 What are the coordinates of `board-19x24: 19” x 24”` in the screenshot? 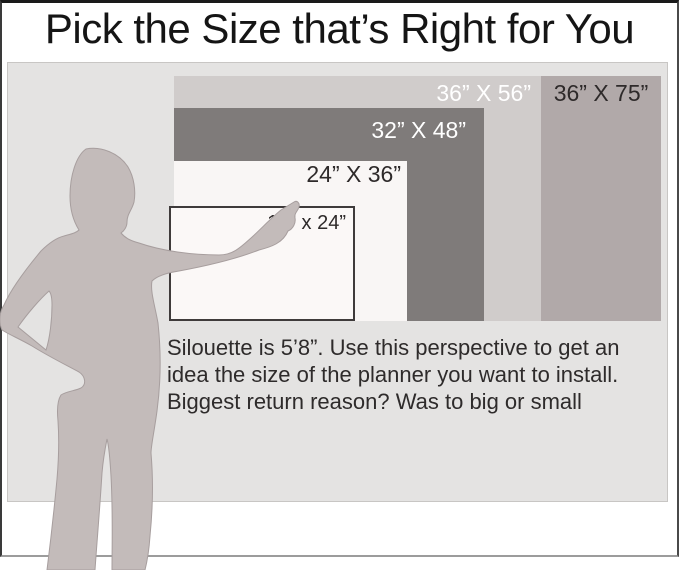 It's located at (262, 263).